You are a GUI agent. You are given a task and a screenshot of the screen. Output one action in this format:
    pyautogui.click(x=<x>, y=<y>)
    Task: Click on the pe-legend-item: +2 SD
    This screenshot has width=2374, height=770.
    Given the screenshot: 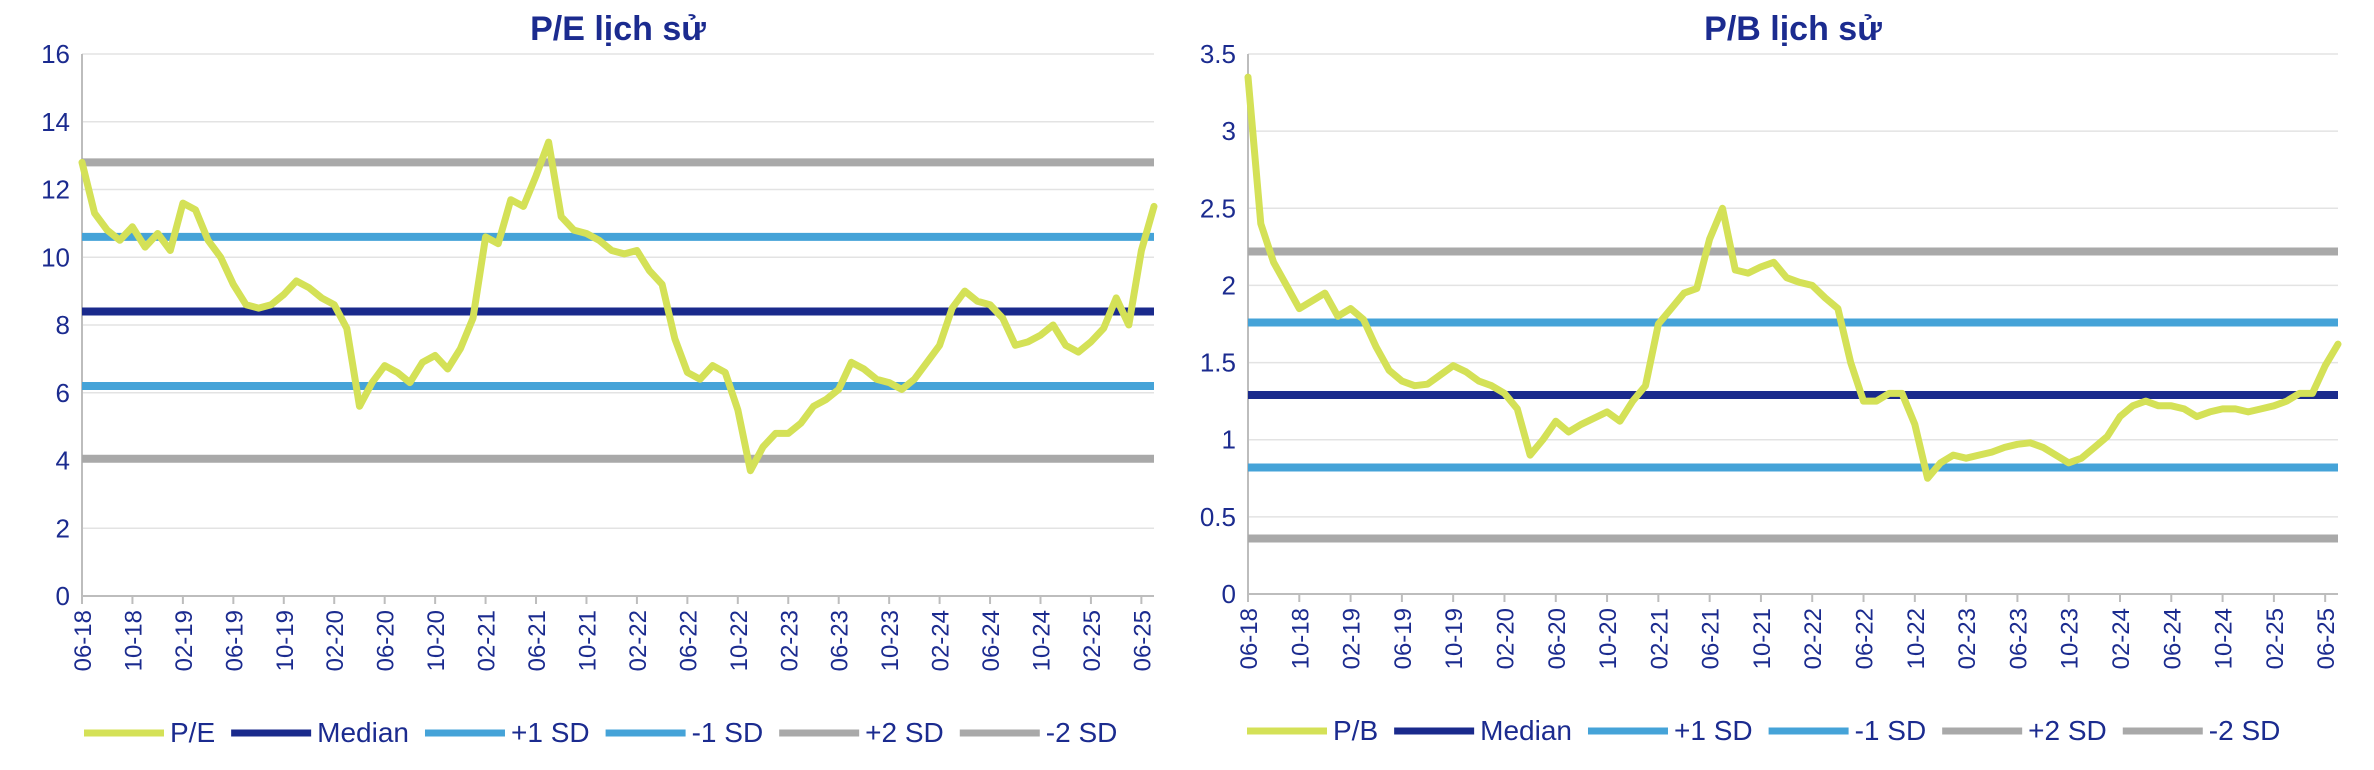 What is the action you would take?
    pyautogui.click(x=861, y=732)
    